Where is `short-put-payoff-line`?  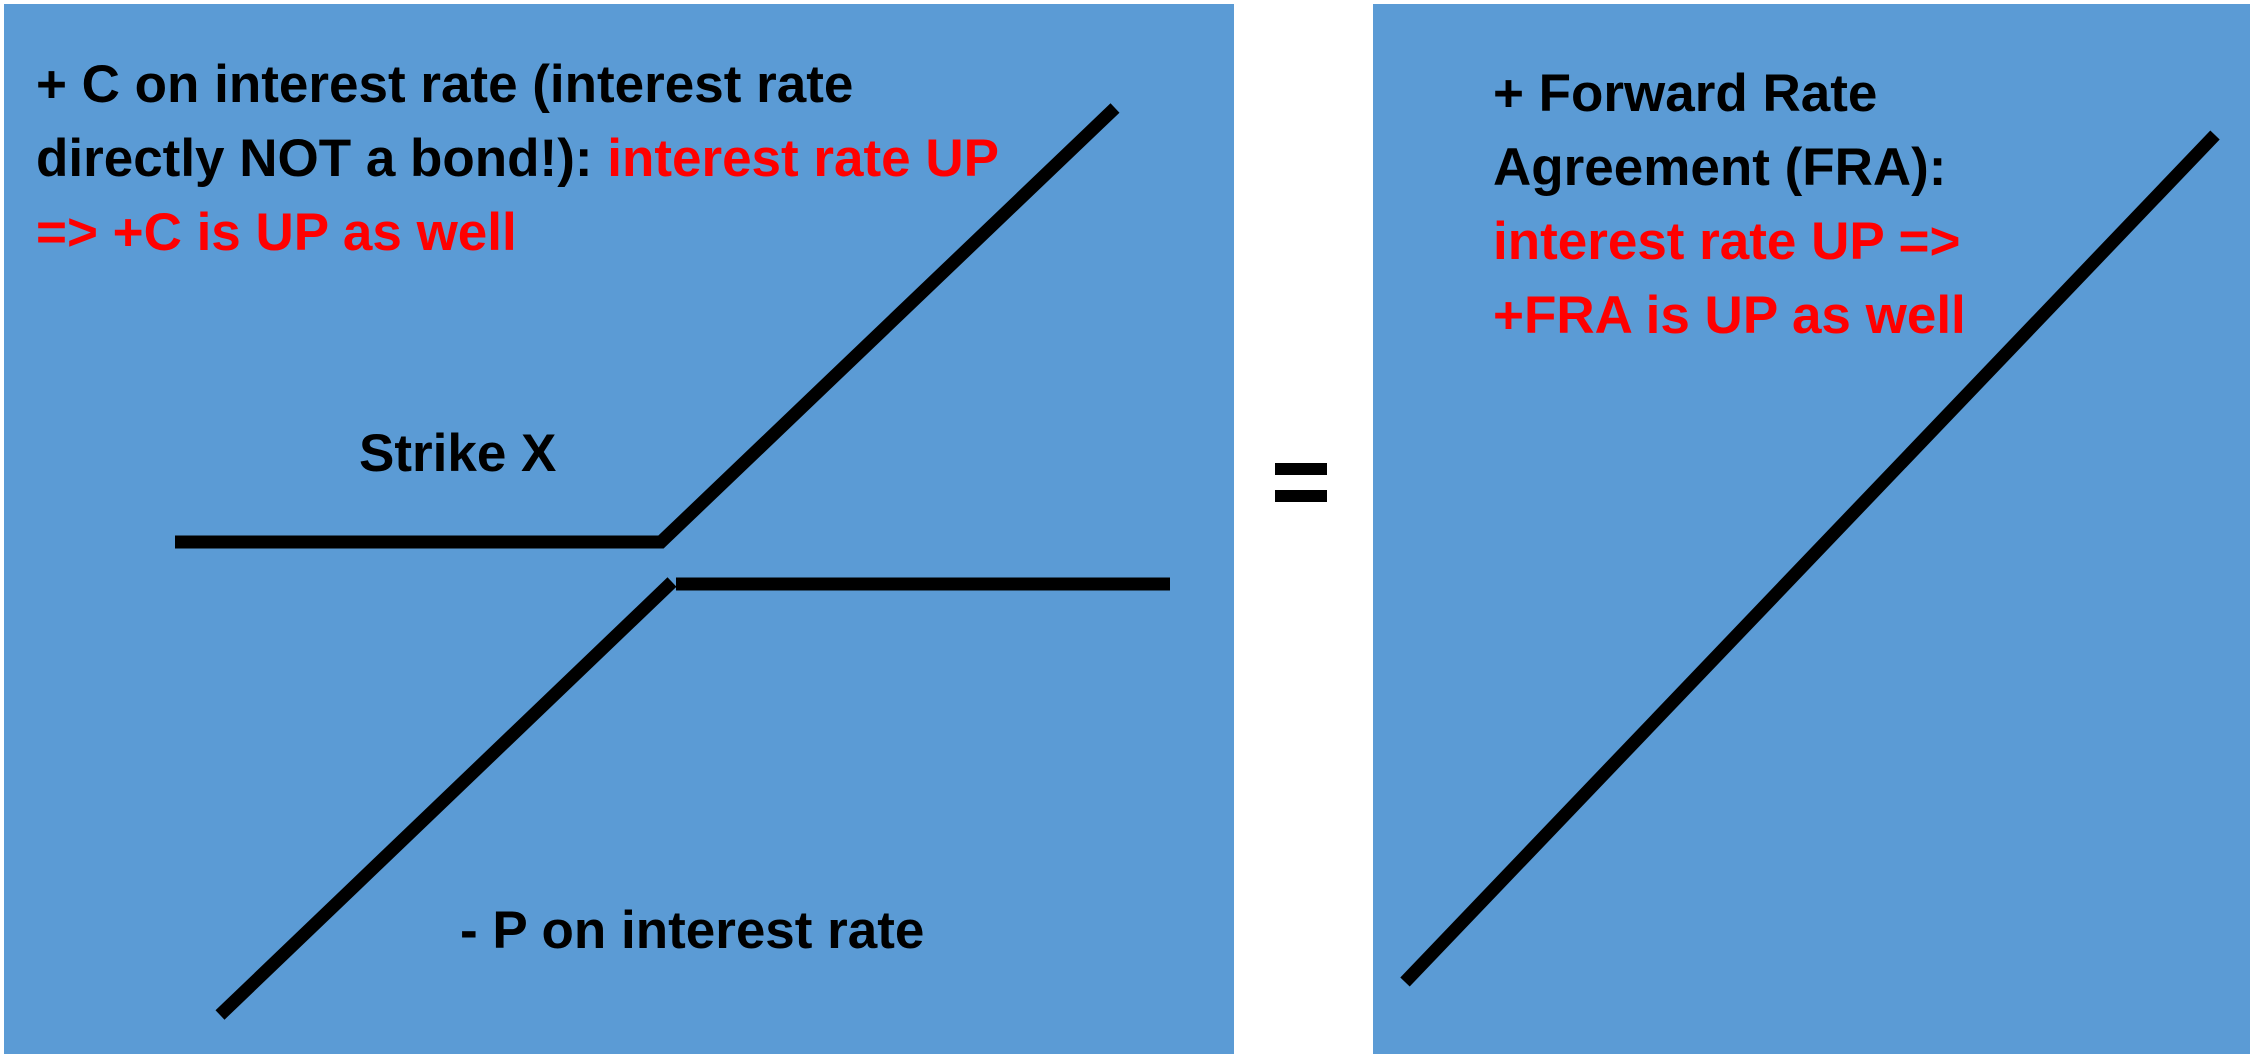
short-put-payoff-line is located at coordinates (446, 798).